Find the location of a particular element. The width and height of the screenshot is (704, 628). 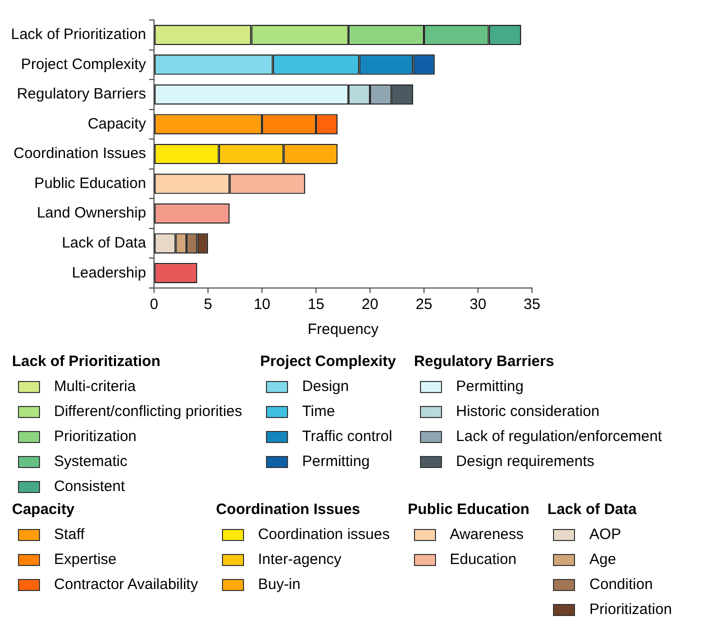

legend-label: Condition is located at coordinates (621, 584).